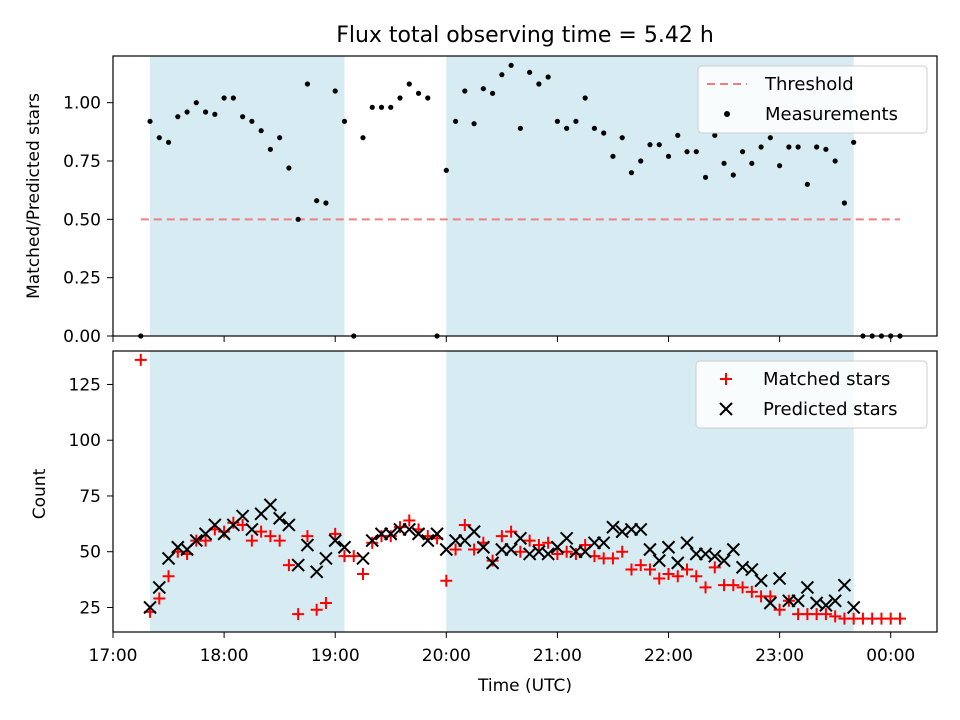 The width and height of the screenshot is (960, 720). Describe the element at coordinates (224, 656) in the screenshot. I see `x-tick-label: 18:00` at that location.